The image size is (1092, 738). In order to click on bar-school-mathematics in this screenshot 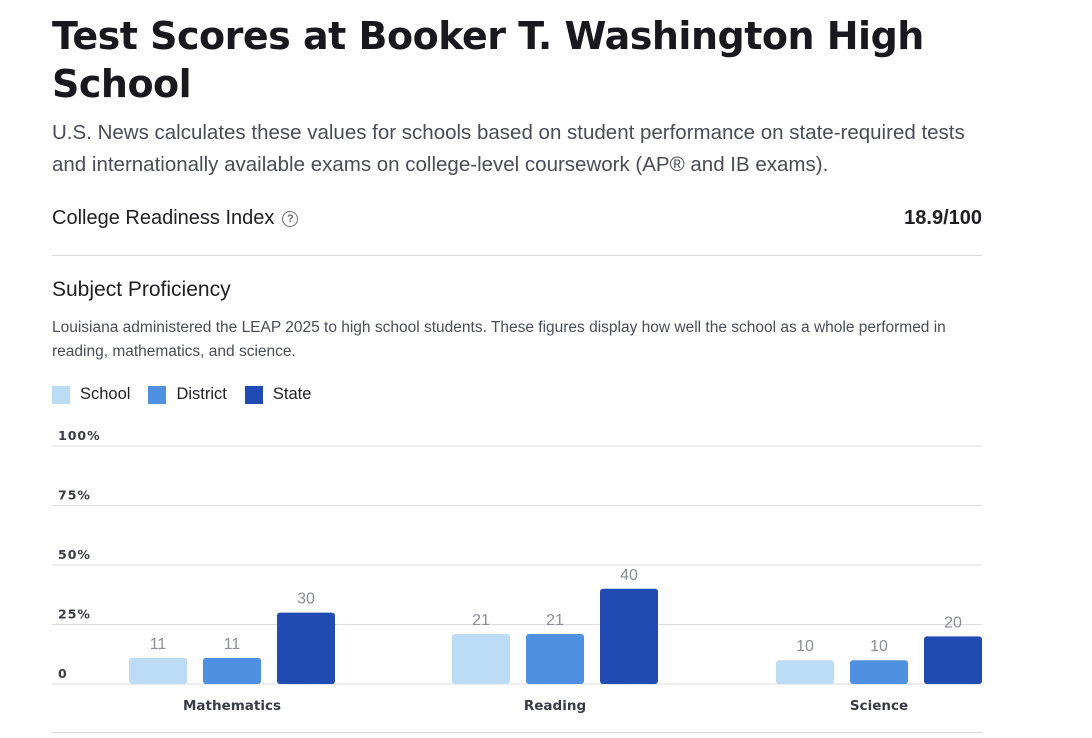, I will do `click(158, 670)`.